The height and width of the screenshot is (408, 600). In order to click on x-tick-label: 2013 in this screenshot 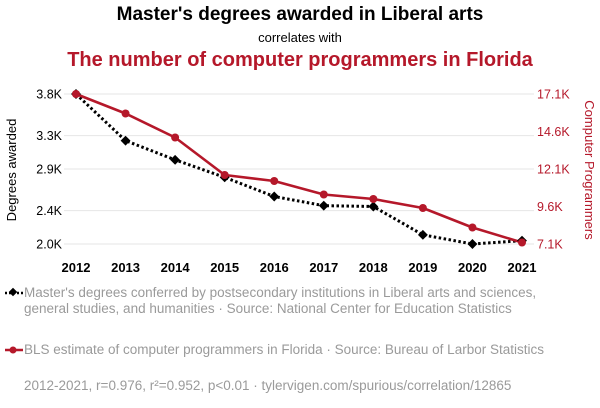, I will do `click(125, 267)`.